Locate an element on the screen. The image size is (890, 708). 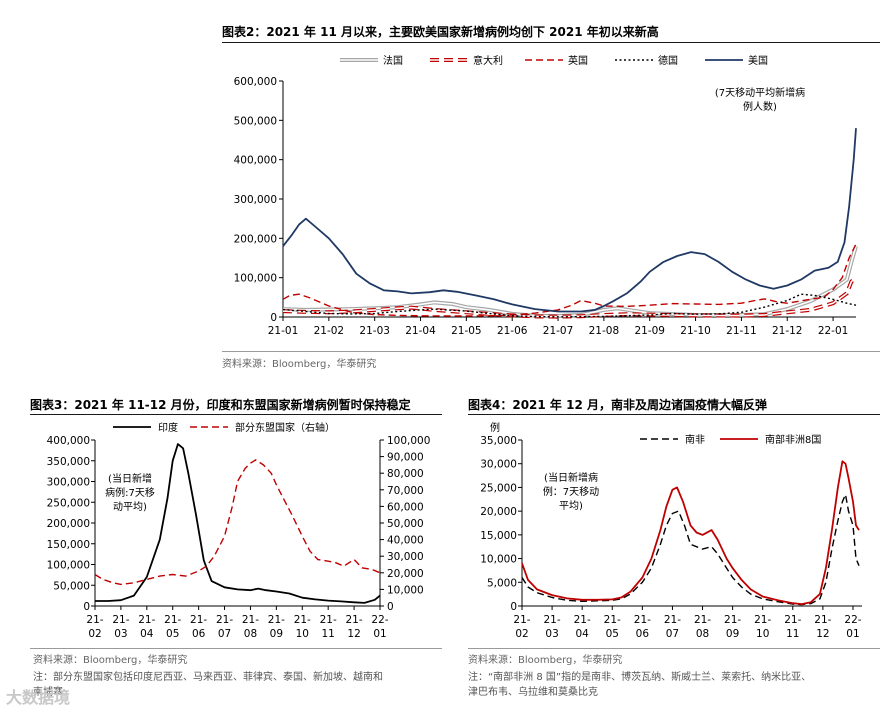
fig2-y-tick-label: 300,000 is located at coordinates (255, 200).